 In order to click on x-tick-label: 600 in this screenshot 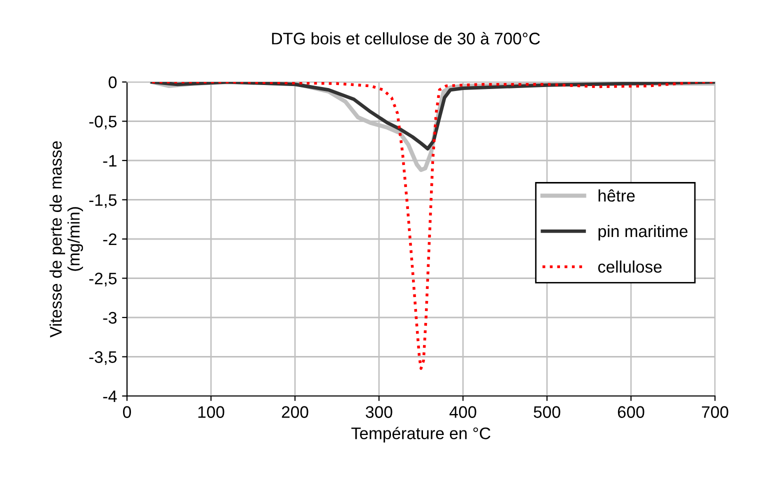, I will do `click(631, 412)`.